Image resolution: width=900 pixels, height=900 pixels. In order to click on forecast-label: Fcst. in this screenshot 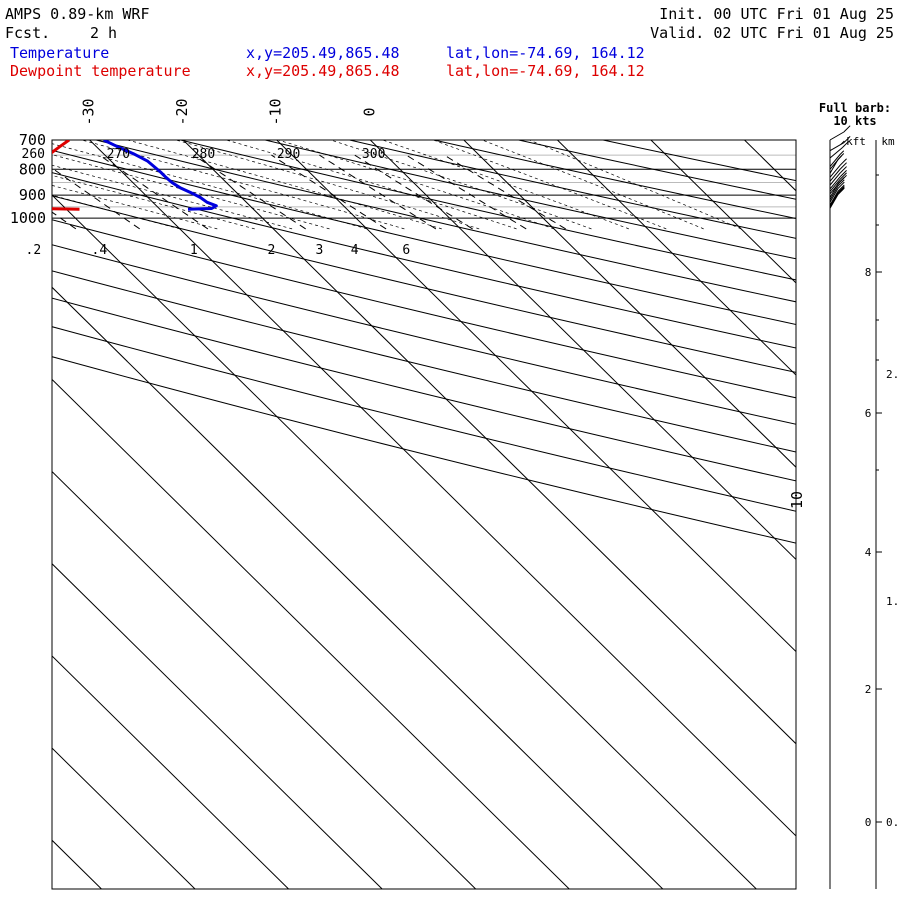, I will do `click(28, 33)`.